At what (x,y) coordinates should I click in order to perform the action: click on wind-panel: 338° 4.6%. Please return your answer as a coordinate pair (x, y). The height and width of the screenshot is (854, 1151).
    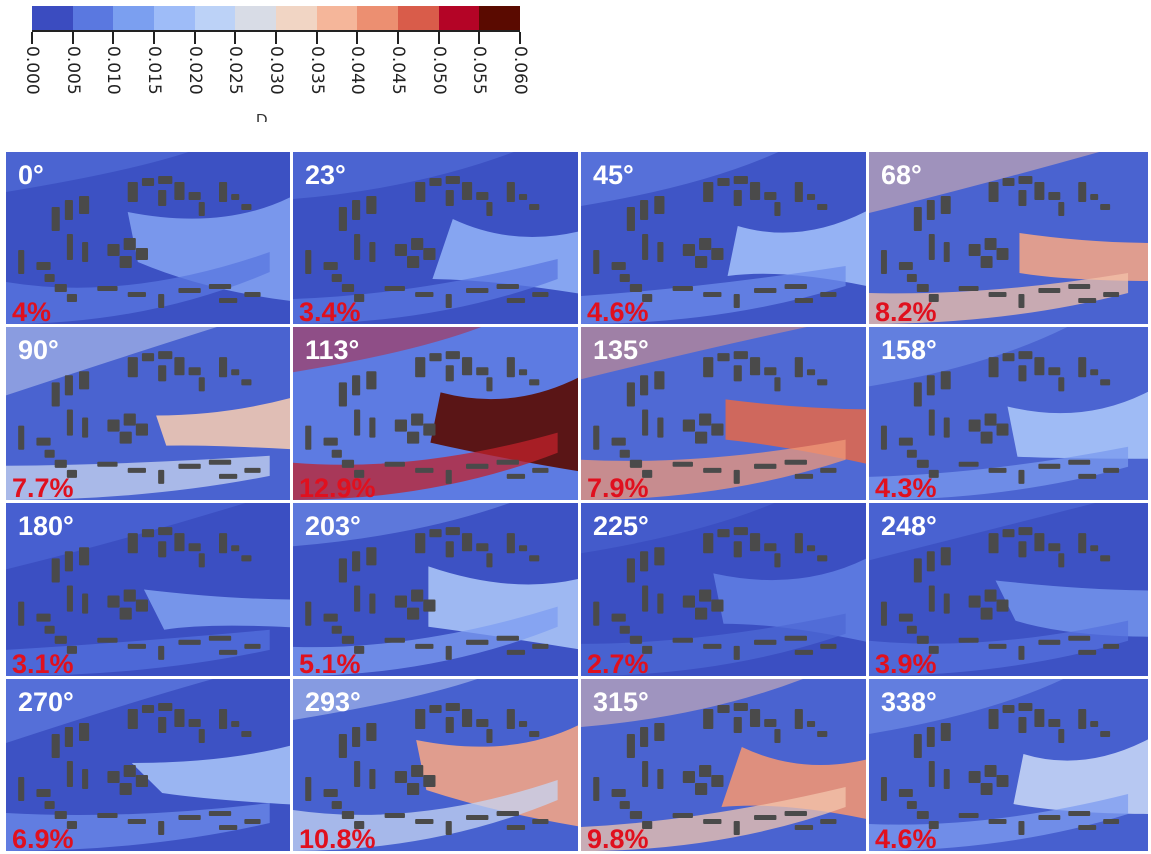
    Looking at the image, I should click on (1010, 766).